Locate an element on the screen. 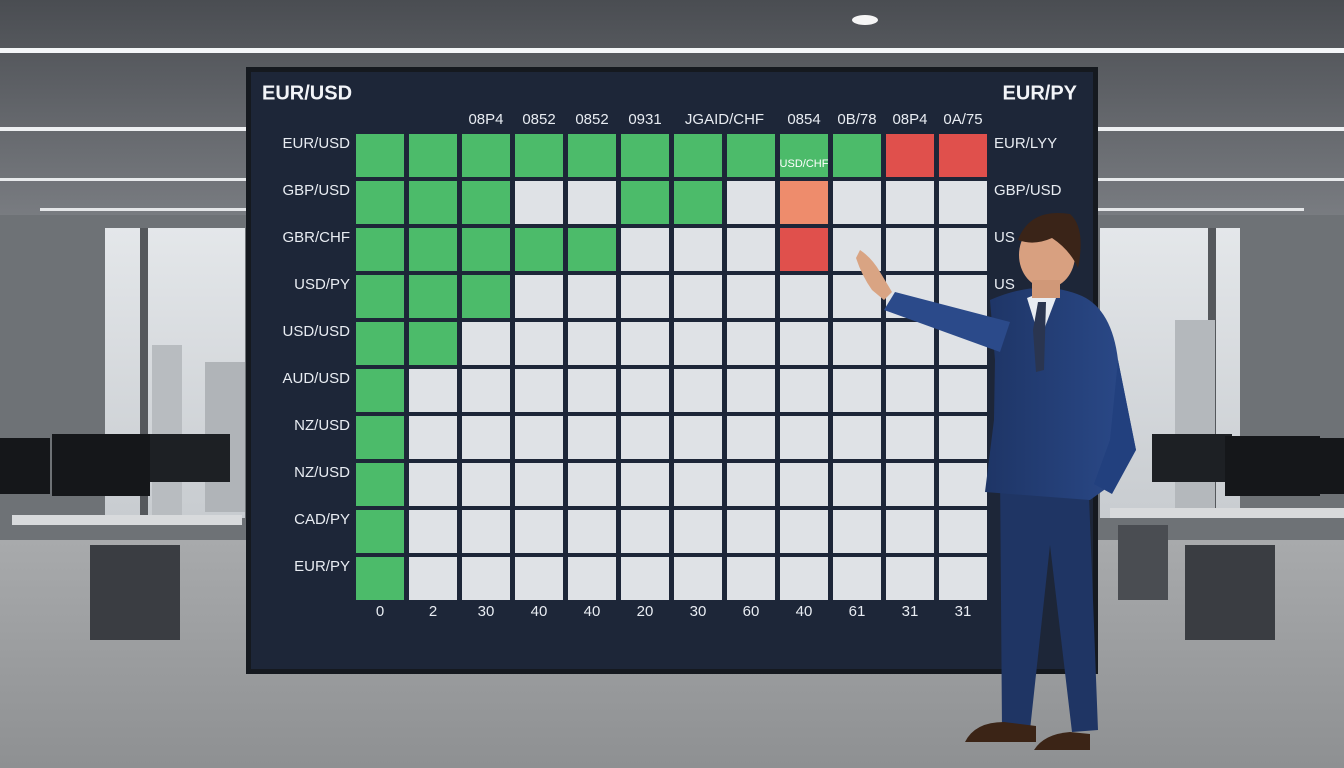 This screenshot has height=768, width=1344. row-label: NZ/USD is located at coordinates (322, 472).